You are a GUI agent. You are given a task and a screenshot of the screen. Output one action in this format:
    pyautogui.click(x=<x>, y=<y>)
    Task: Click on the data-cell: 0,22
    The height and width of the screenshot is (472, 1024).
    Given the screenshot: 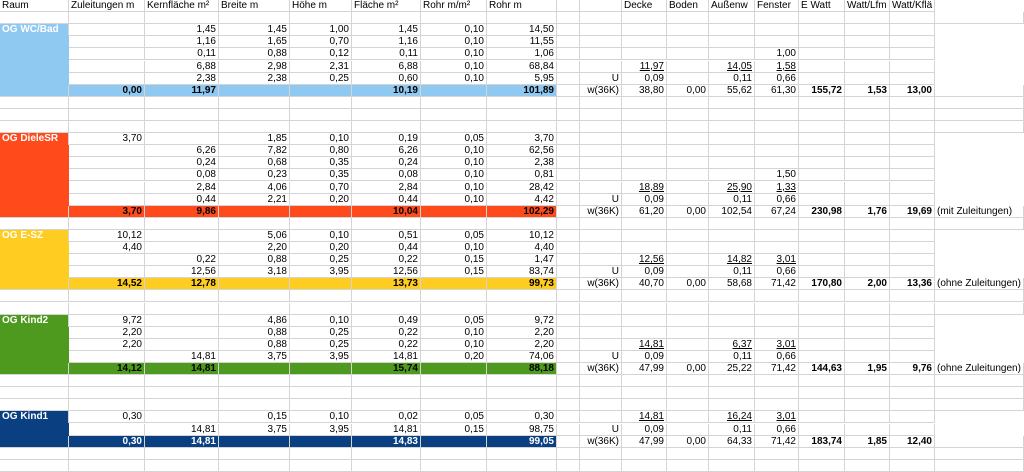 What is the action you would take?
    pyautogui.click(x=386, y=332)
    